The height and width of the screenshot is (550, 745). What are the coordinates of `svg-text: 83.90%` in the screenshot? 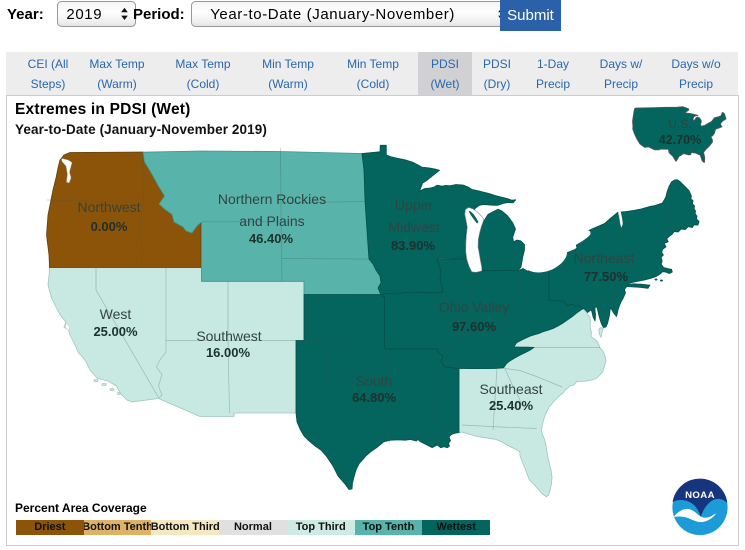 It's located at (413, 245).